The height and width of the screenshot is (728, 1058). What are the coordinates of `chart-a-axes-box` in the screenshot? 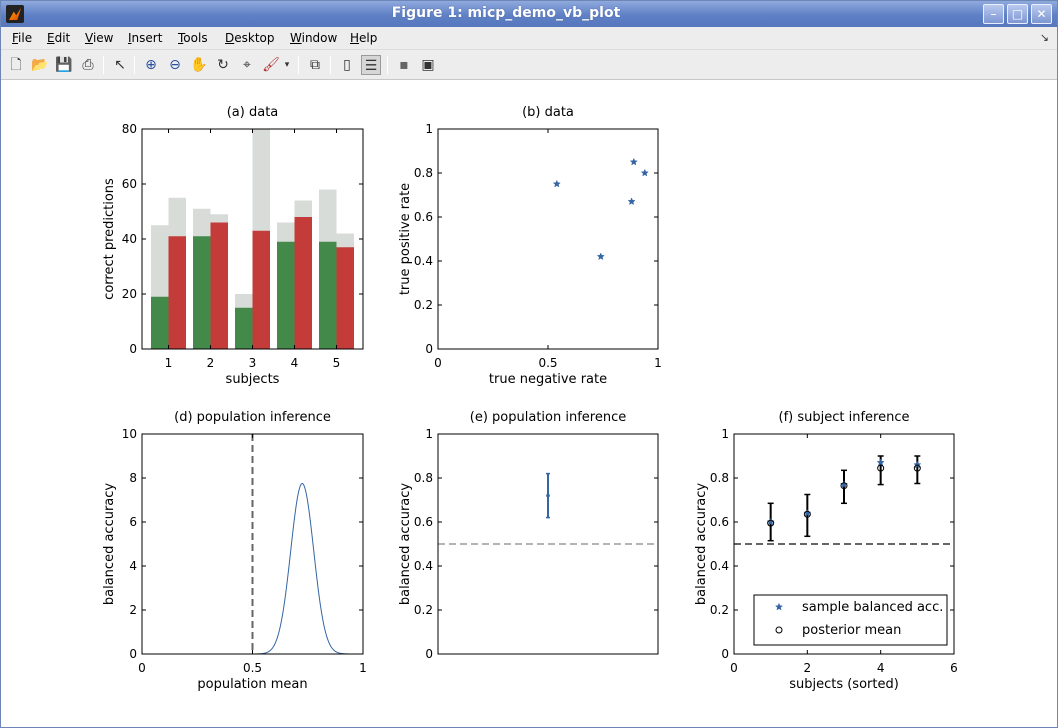 It's located at (252, 239).